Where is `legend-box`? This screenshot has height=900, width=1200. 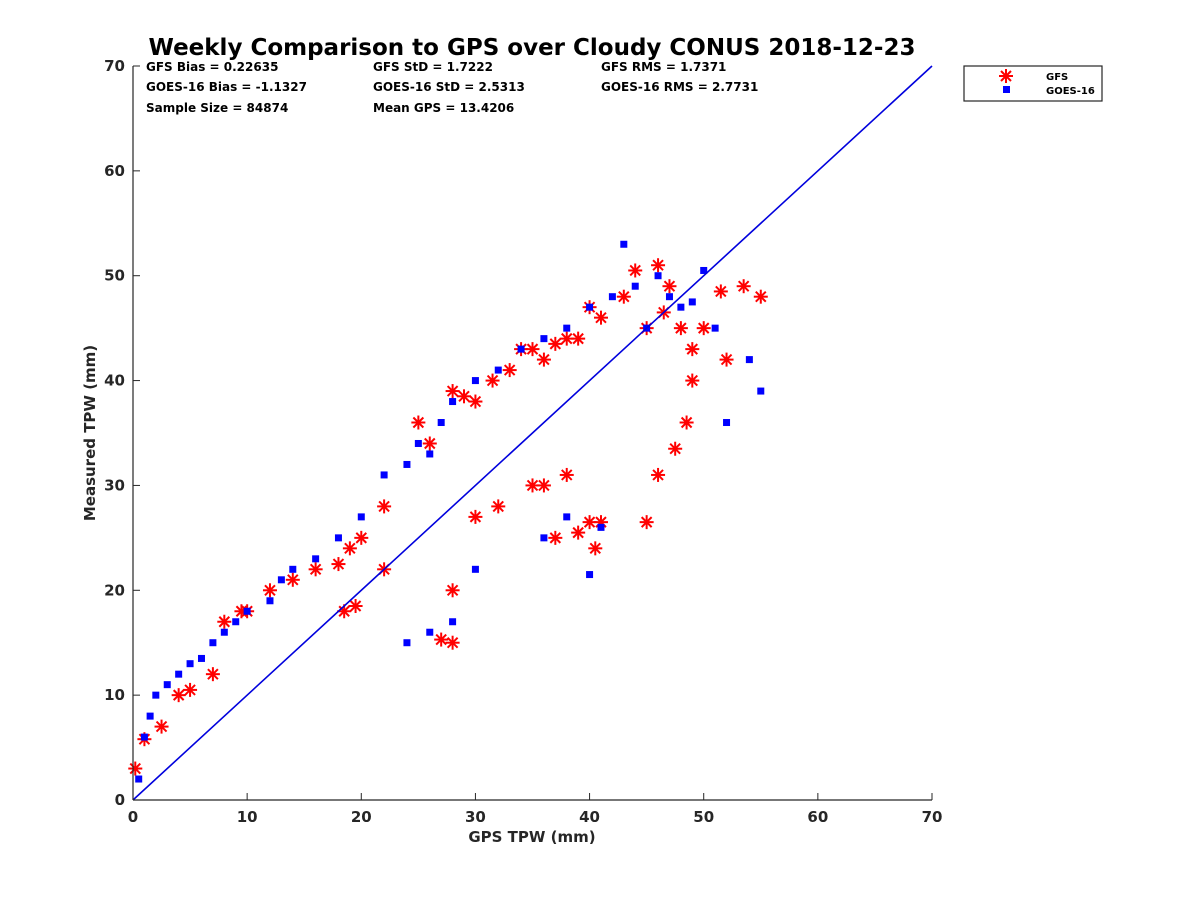
legend-box is located at coordinates (1033, 83).